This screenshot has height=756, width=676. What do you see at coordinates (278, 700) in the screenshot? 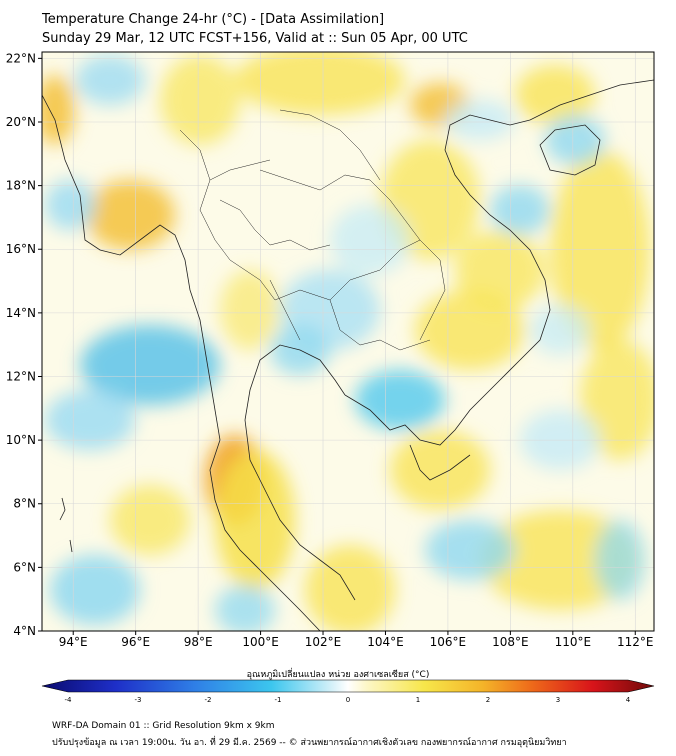
I see `colorbar-tick-label: -1` at bounding box center [278, 700].